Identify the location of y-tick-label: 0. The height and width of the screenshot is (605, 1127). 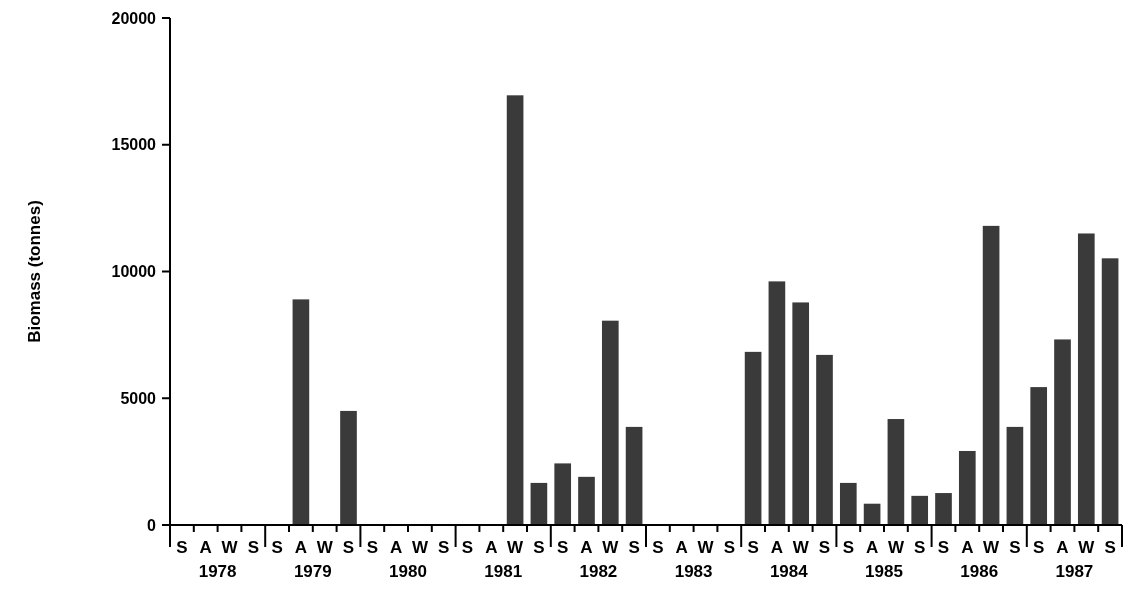
(152, 525).